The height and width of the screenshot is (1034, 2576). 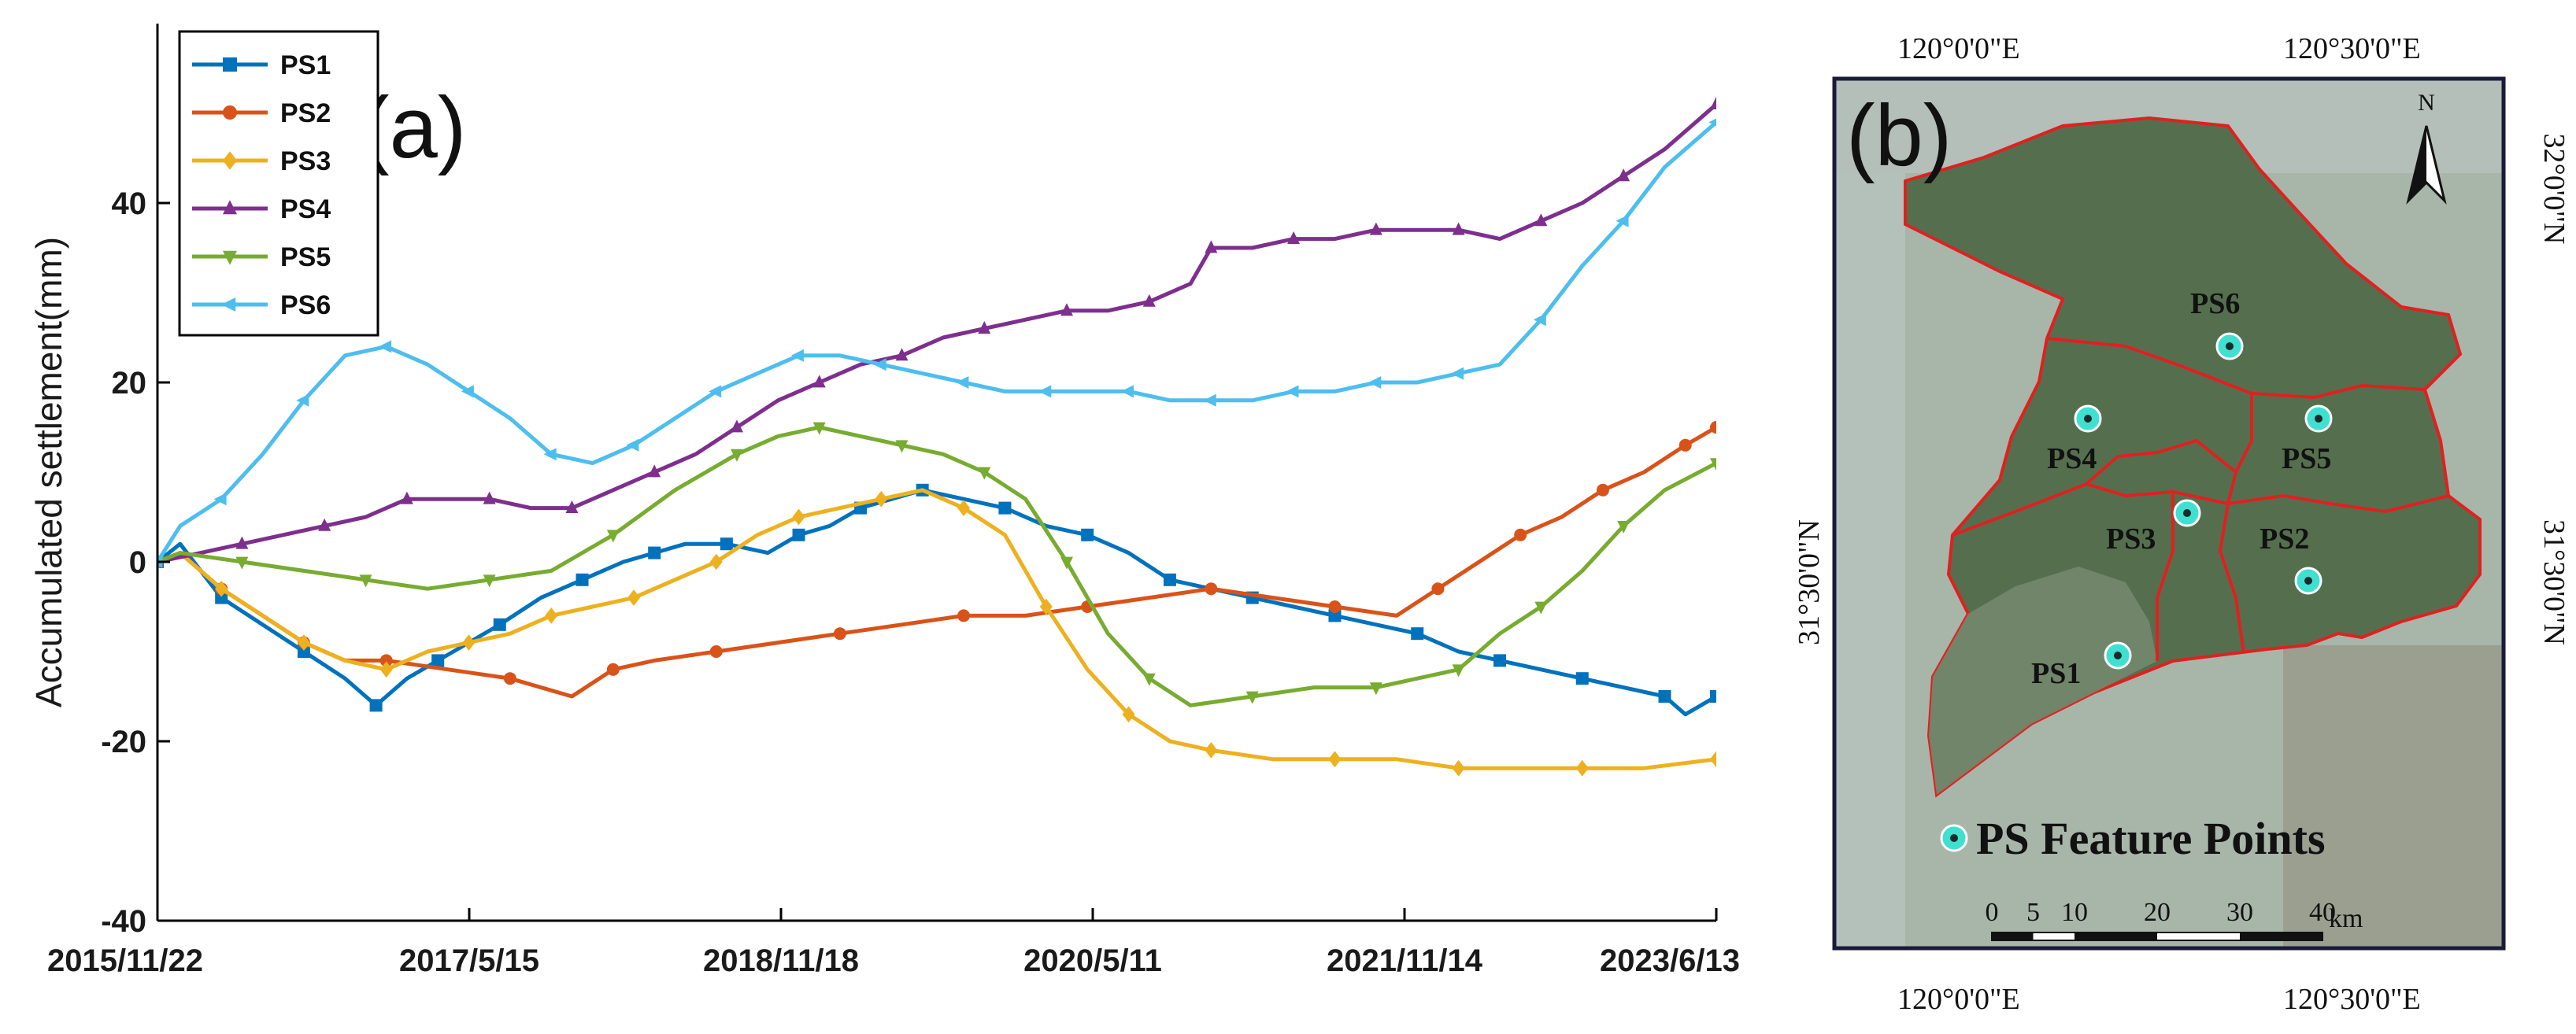 I want to click on point-label: PS4, so click(x=2072, y=459).